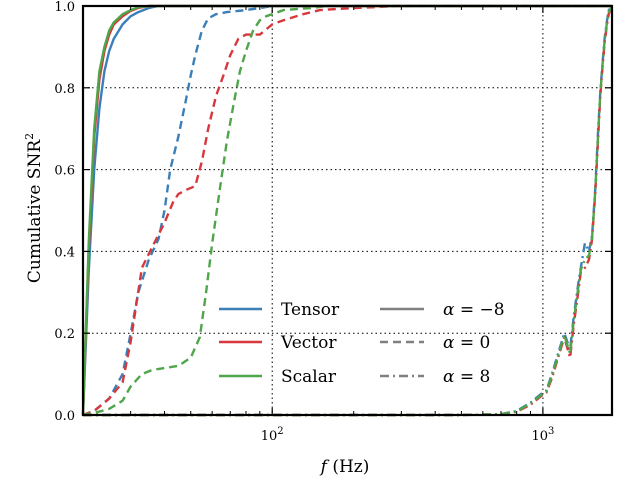 The height and width of the screenshot is (480, 625). I want to click on y-tick-label: 0.0, so click(64, 416).